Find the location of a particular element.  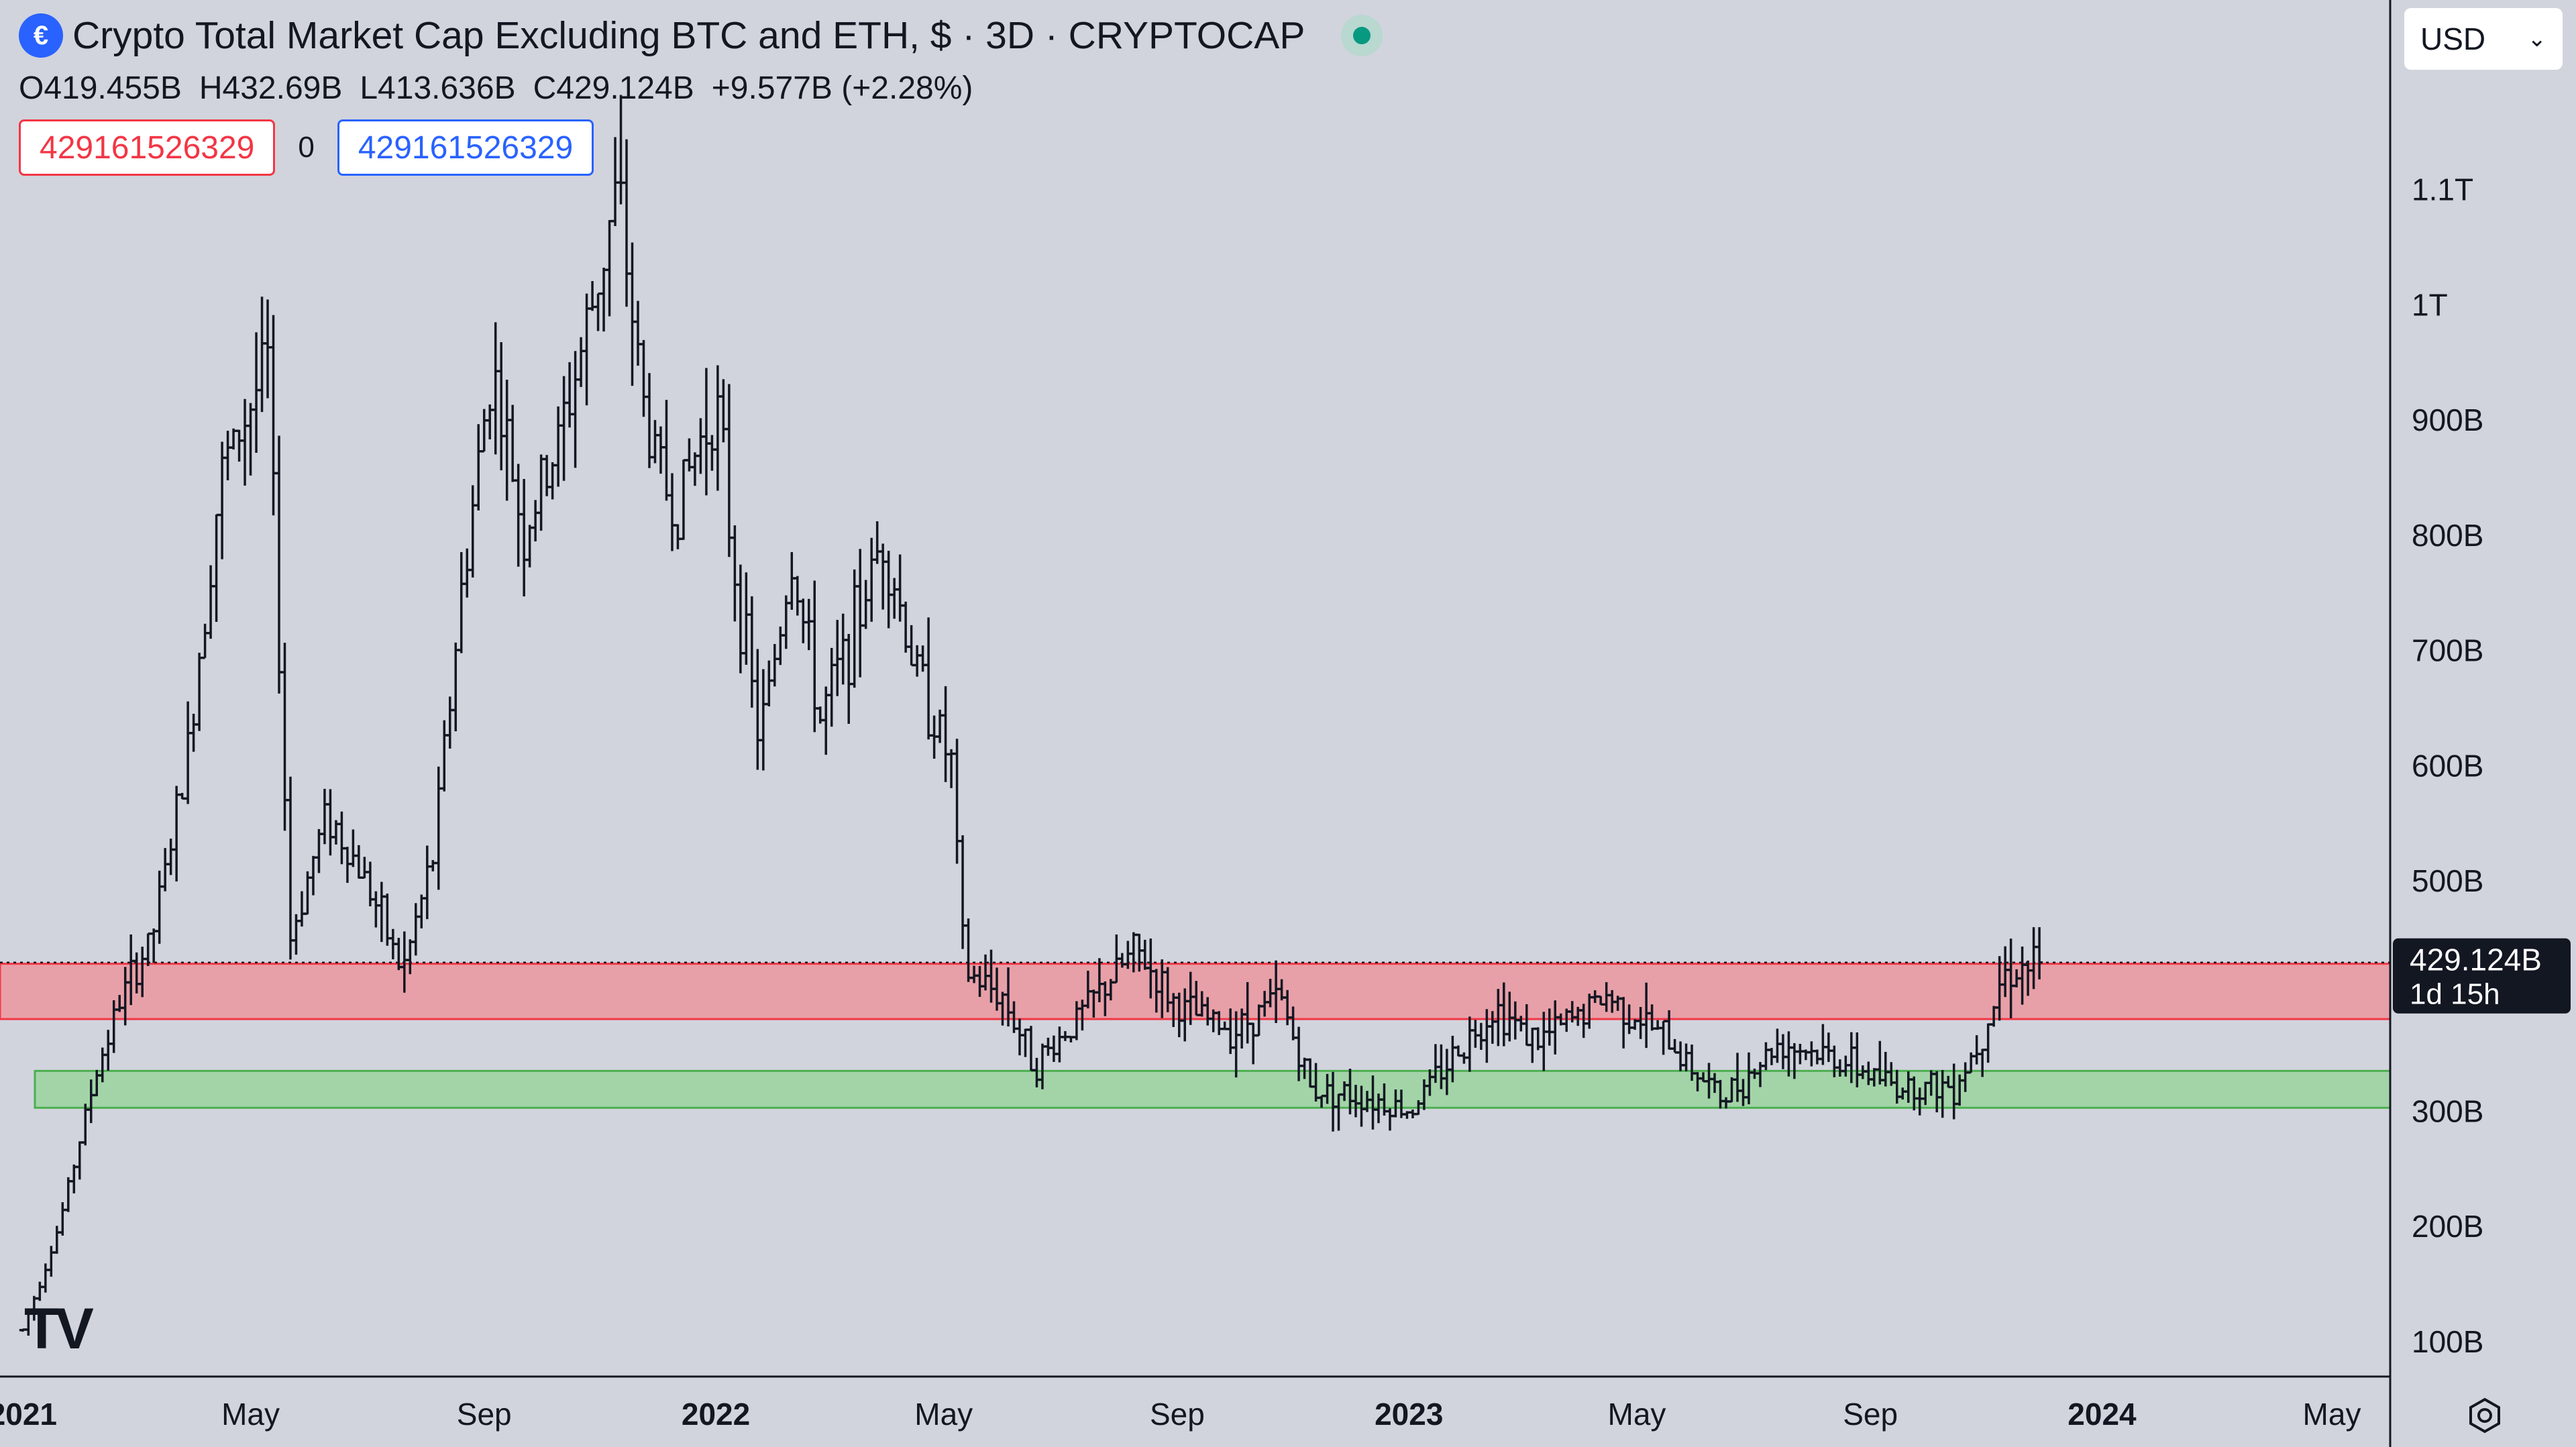

tradingview-logo: TV is located at coordinates (59, 1329).